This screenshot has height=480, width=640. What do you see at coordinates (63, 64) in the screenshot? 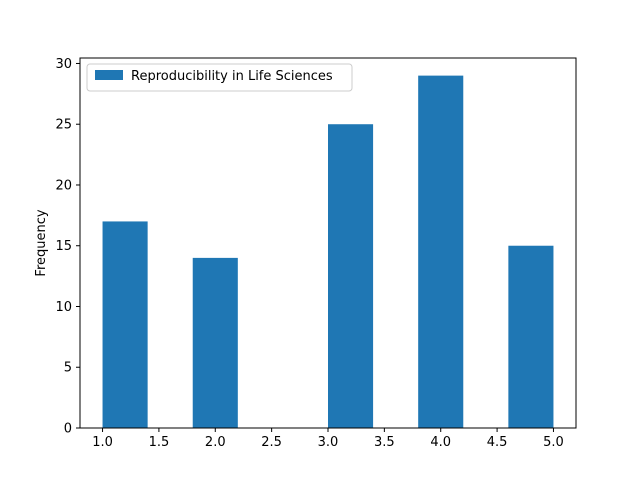
I see `y-tick-label: 30` at bounding box center [63, 64].